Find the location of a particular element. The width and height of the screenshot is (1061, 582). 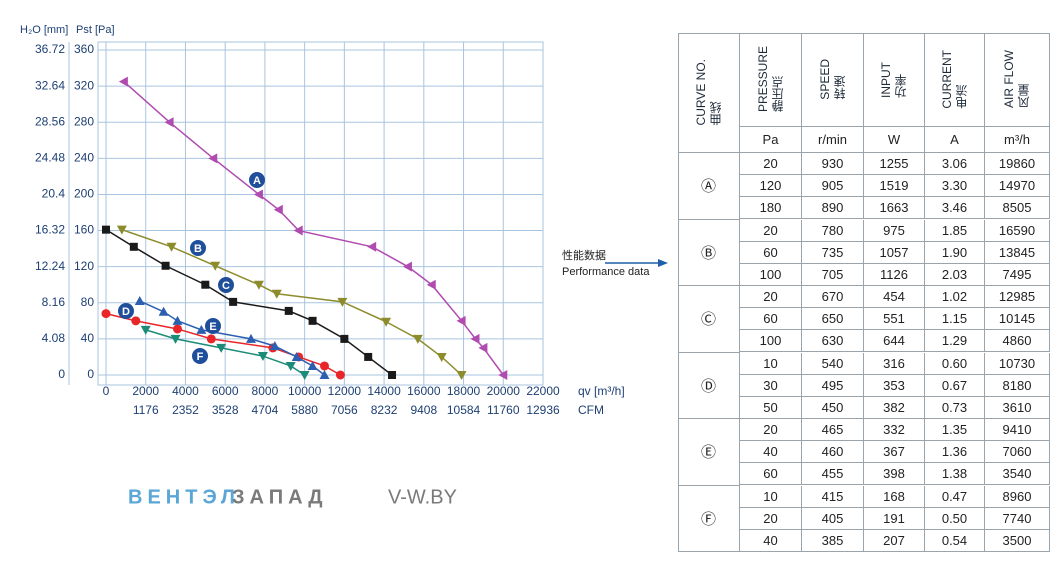

data-cell: 1.02 is located at coordinates (955, 297).